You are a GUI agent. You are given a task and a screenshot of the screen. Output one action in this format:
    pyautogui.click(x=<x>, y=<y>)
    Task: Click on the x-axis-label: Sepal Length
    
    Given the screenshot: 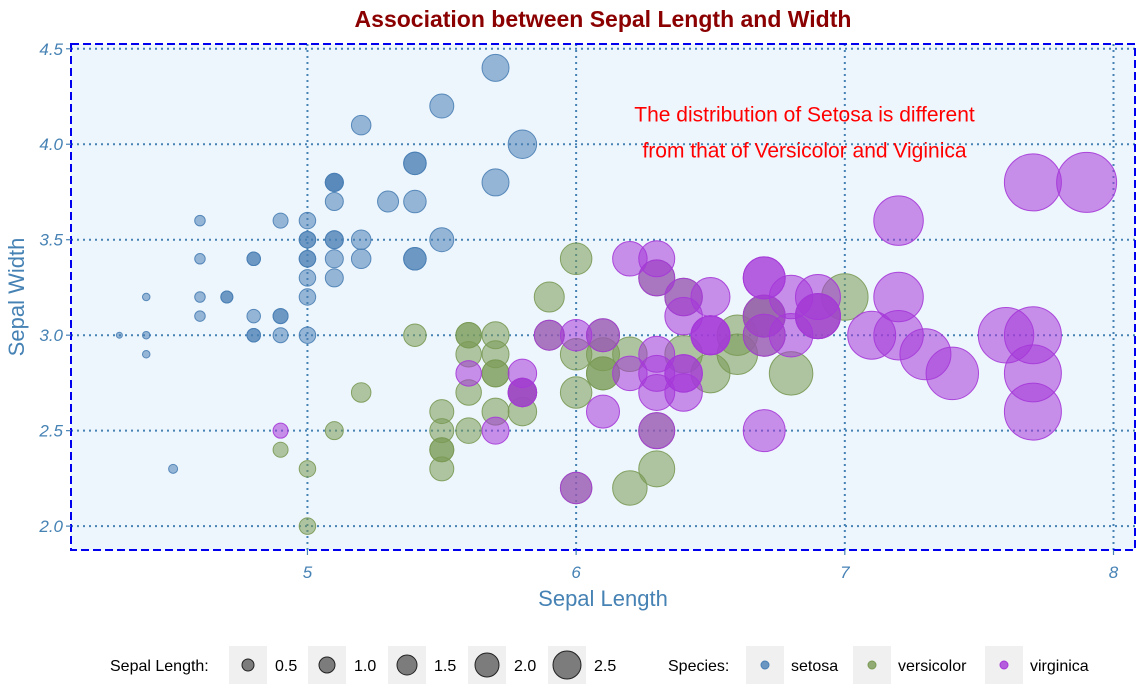 What is the action you would take?
    pyautogui.click(x=603, y=598)
    